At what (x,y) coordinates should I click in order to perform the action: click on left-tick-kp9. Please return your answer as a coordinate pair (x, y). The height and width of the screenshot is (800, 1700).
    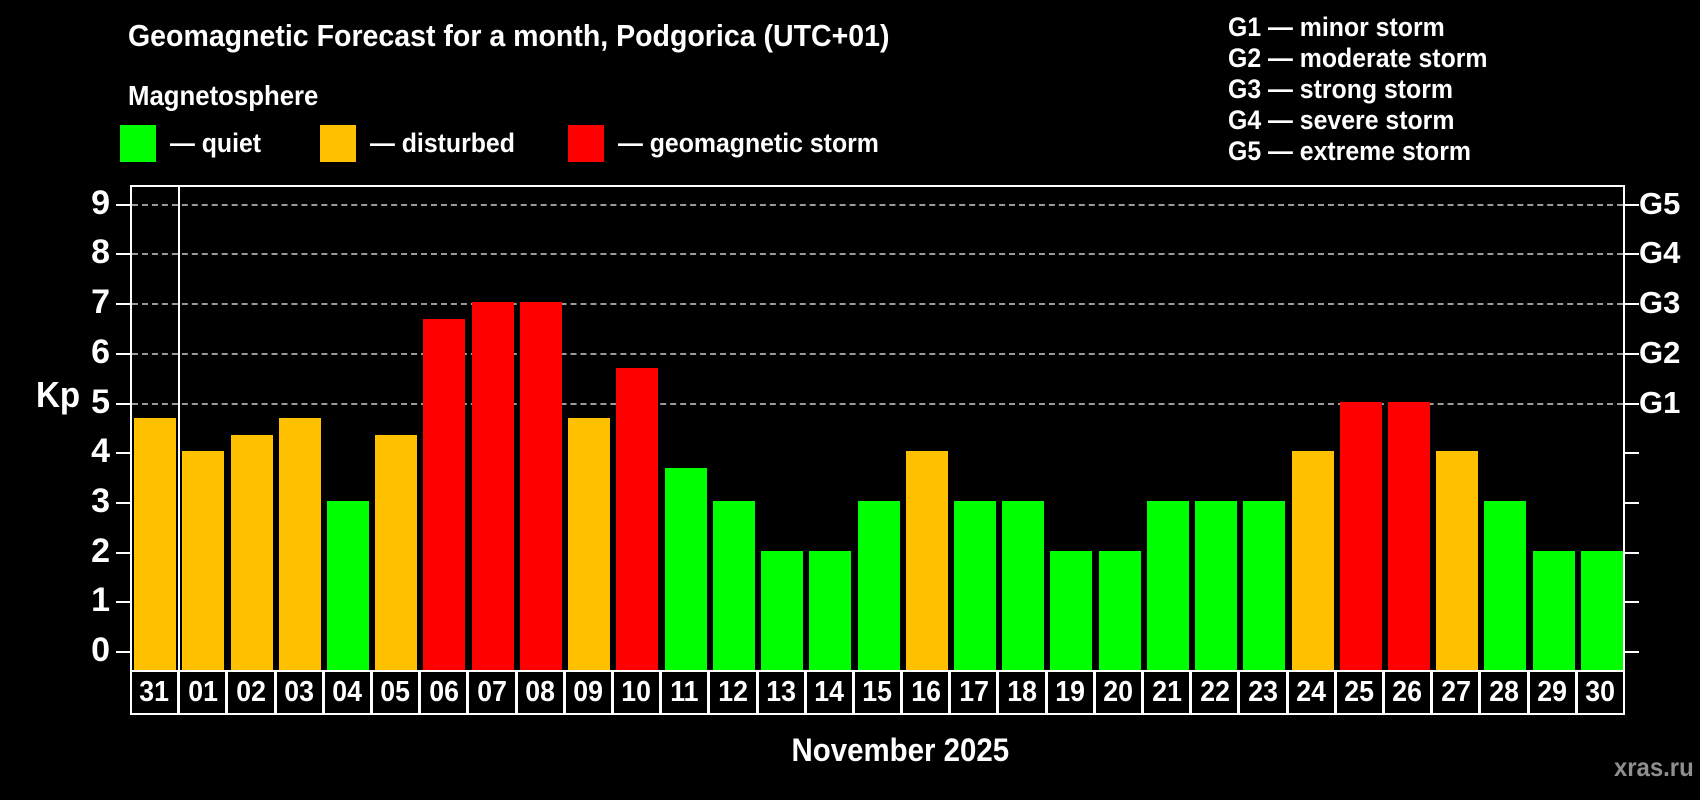
    Looking at the image, I should click on (123, 204).